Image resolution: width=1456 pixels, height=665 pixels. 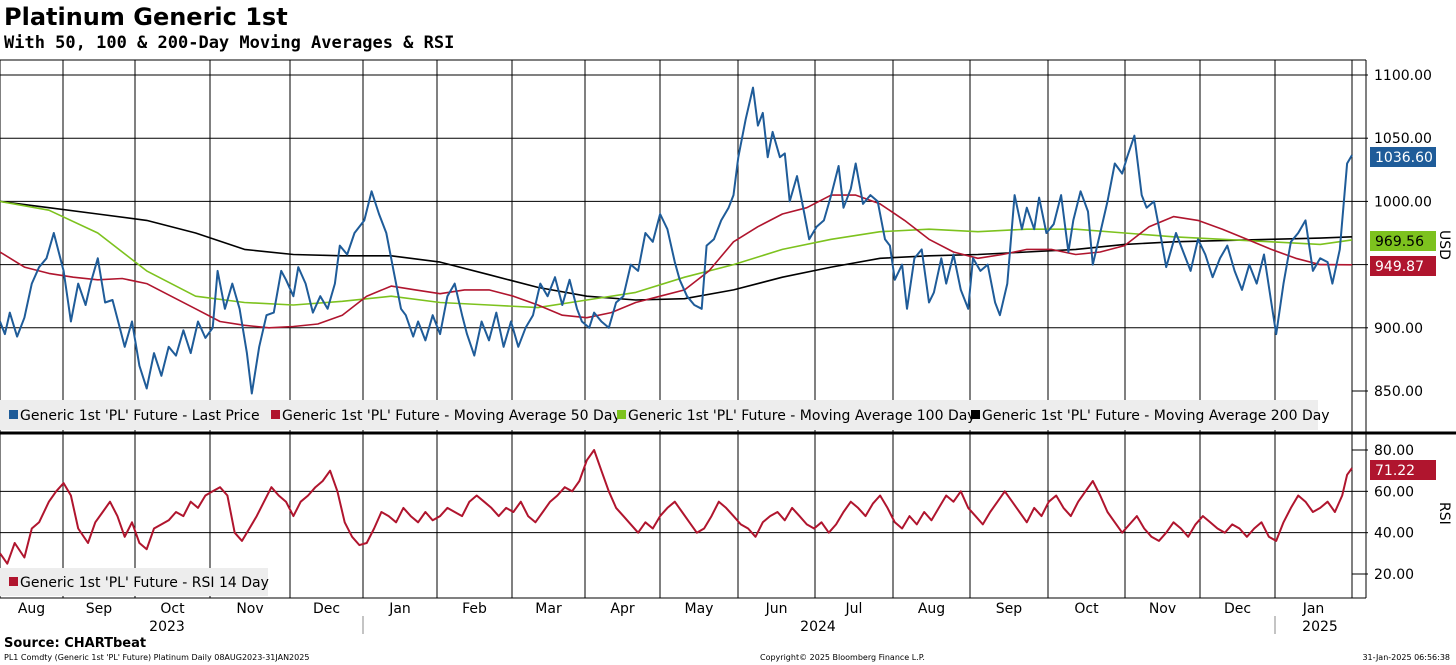 I want to click on month-tick-label: Jun, so click(x=776, y=609).